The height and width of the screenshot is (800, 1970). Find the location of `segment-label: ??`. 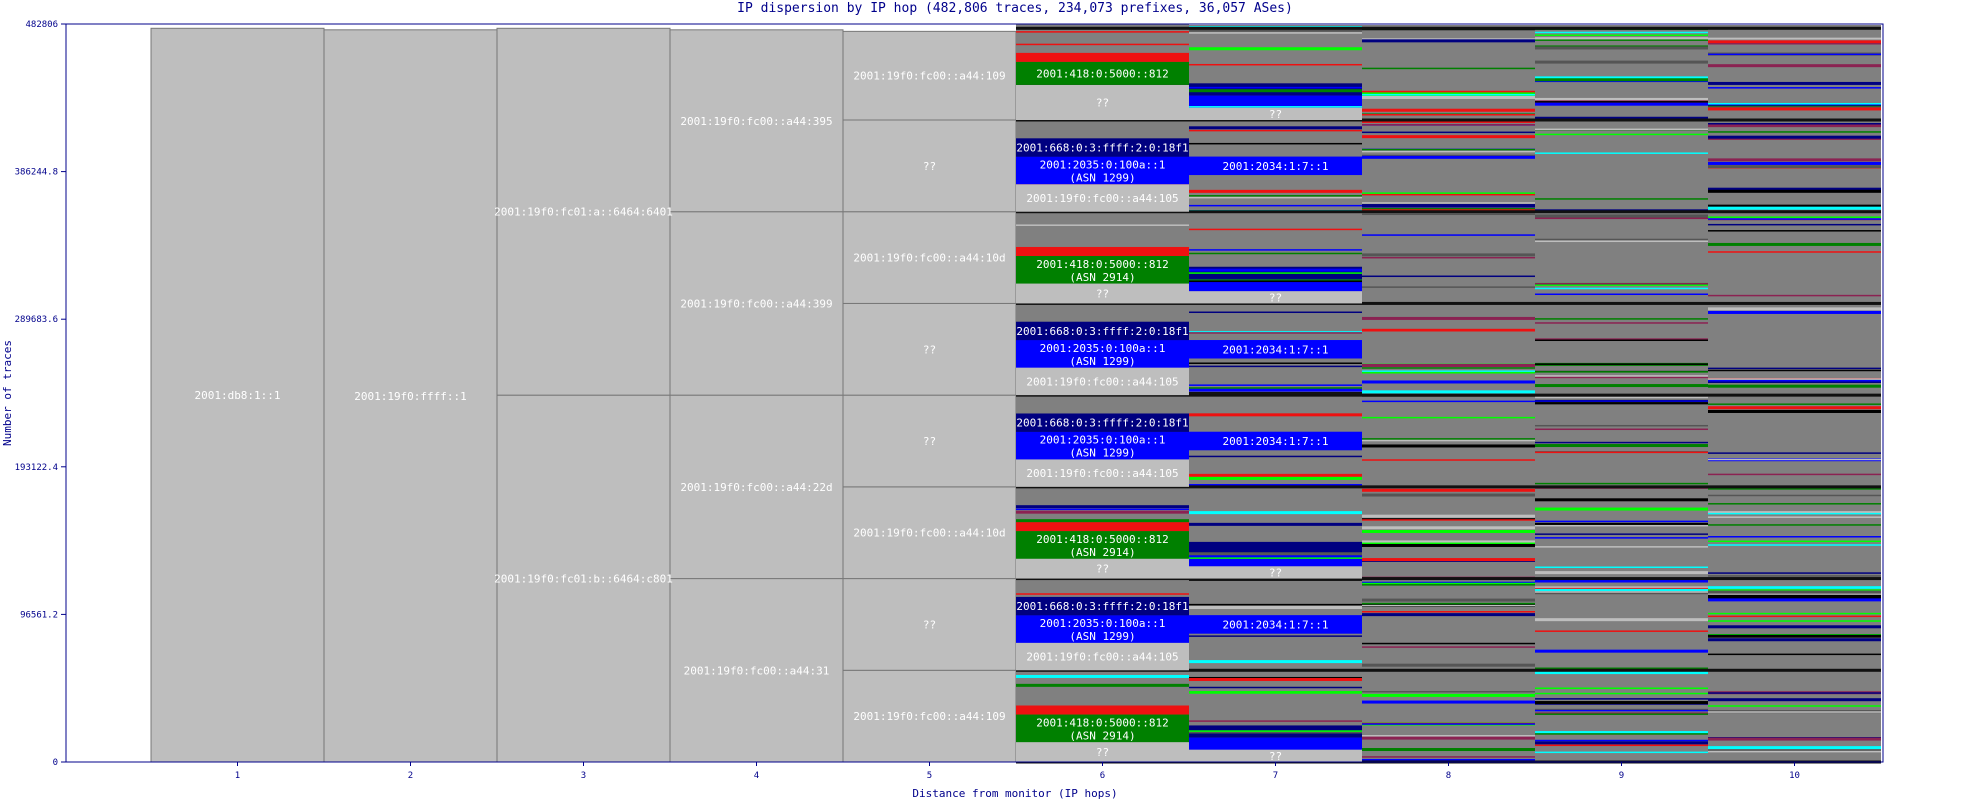

segment-label: ?? is located at coordinates (1102, 102).